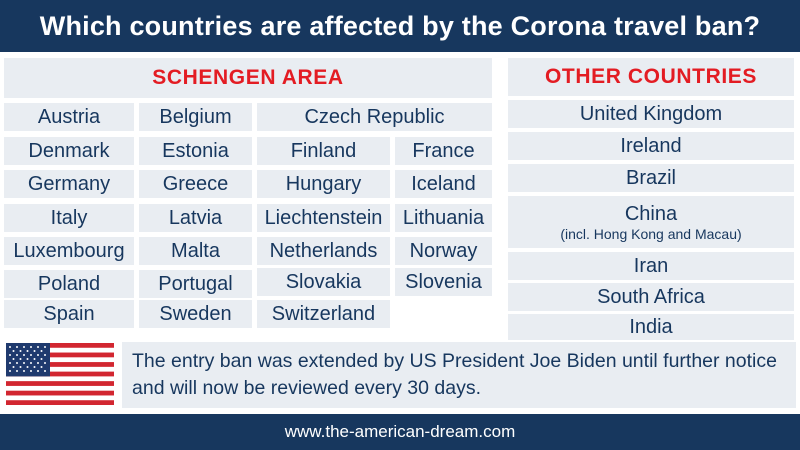  Describe the element at coordinates (248, 78) in the screenshot. I see `schengen-heading: SCHENGEN AREA` at that location.